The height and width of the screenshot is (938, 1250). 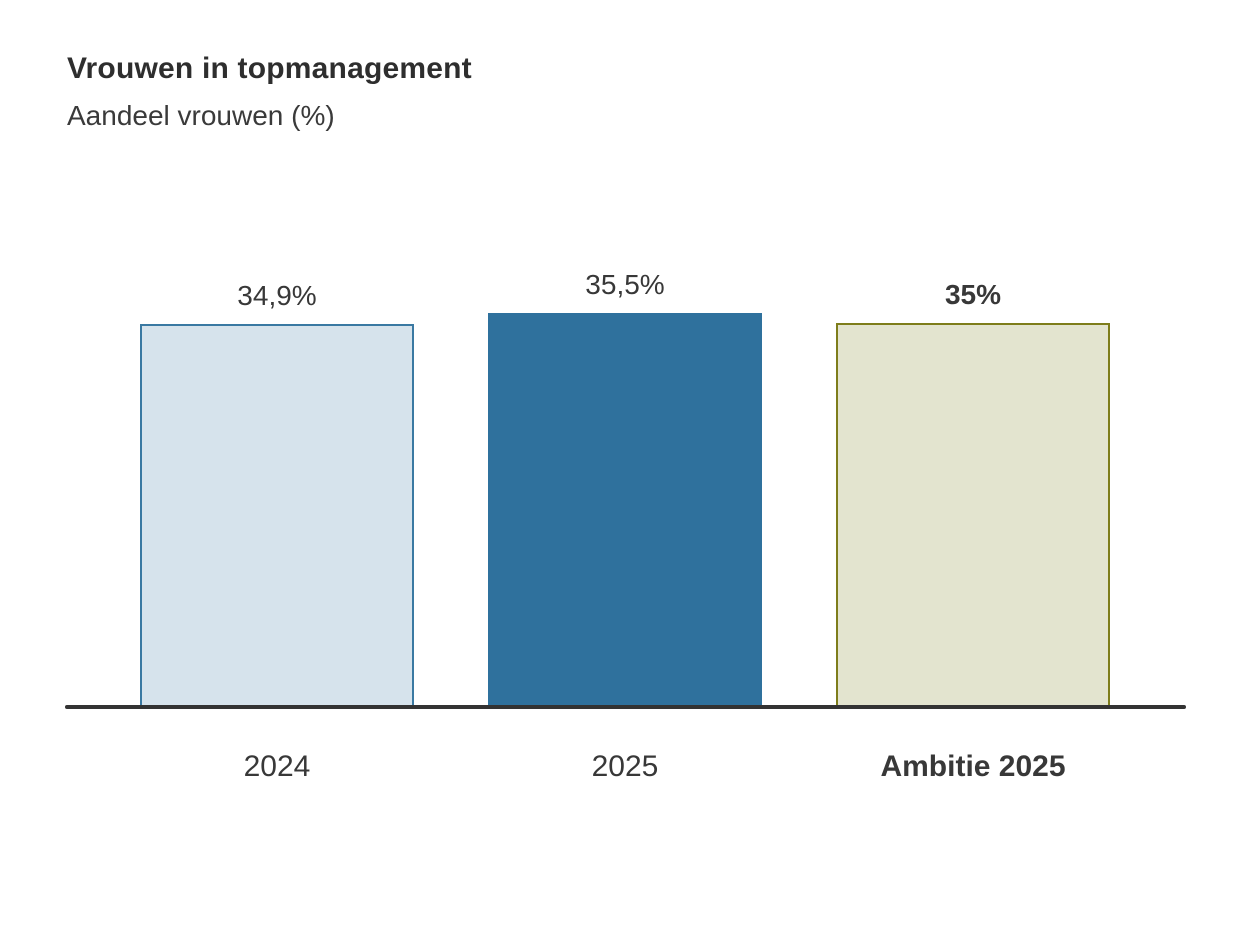 What do you see at coordinates (973, 294) in the screenshot?
I see `bar-value-label: 35%` at bounding box center [973, 294].